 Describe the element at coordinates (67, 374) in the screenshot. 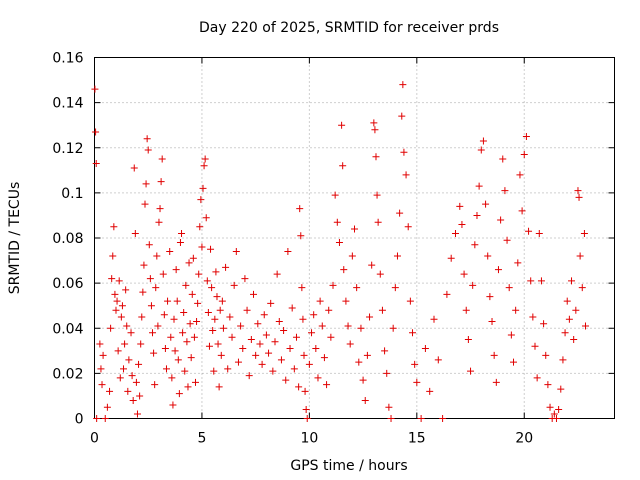

I see `y-tick-label: 0.02` at that location.